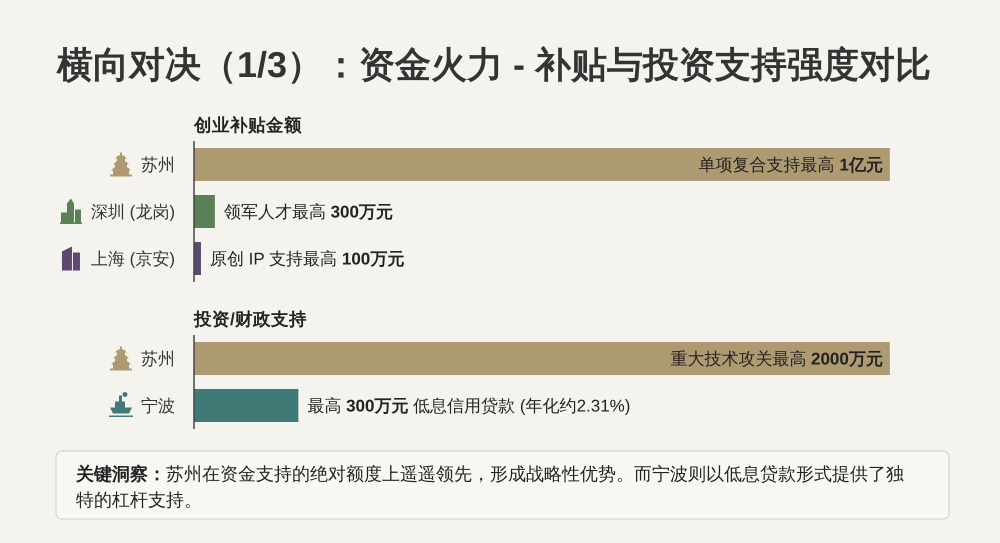 The width and height of the screenshot is (1000, 543). What do you see at coordinates (494, 64) in the screenshot?
I see `chart-title: 横向对决（1/3）：资金火力 - 补贴与投资支持强度对比` at bounding box center [494, 64].